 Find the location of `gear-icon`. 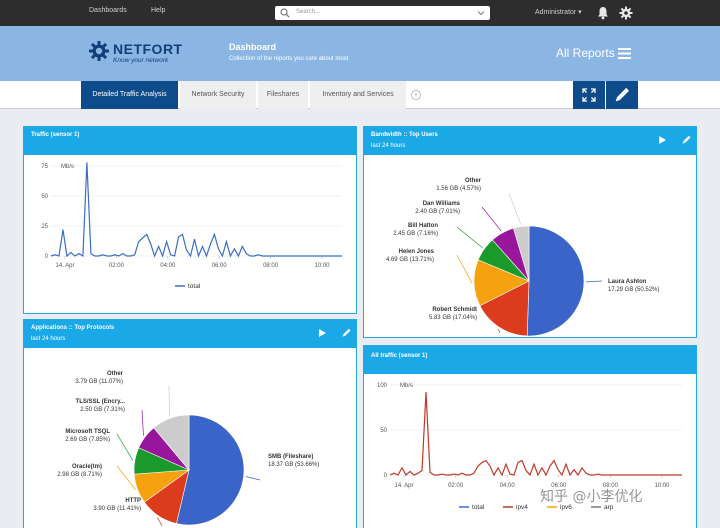

gear-icon is located at coordinates (626, 13).